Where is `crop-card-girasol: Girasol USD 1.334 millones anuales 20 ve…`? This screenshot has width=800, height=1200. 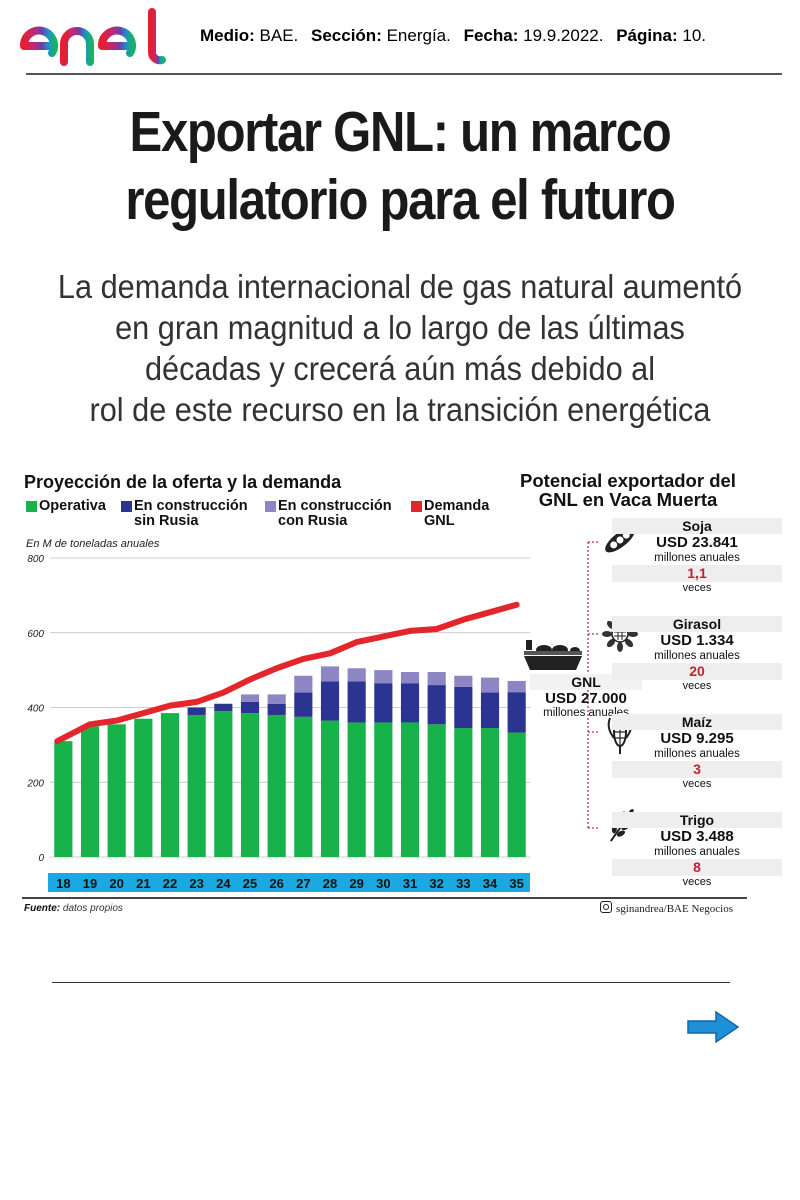 crop-card-girasol: Girasol USD 1.334 millones anuales 20 ve… is located at coordinates (697, 654).